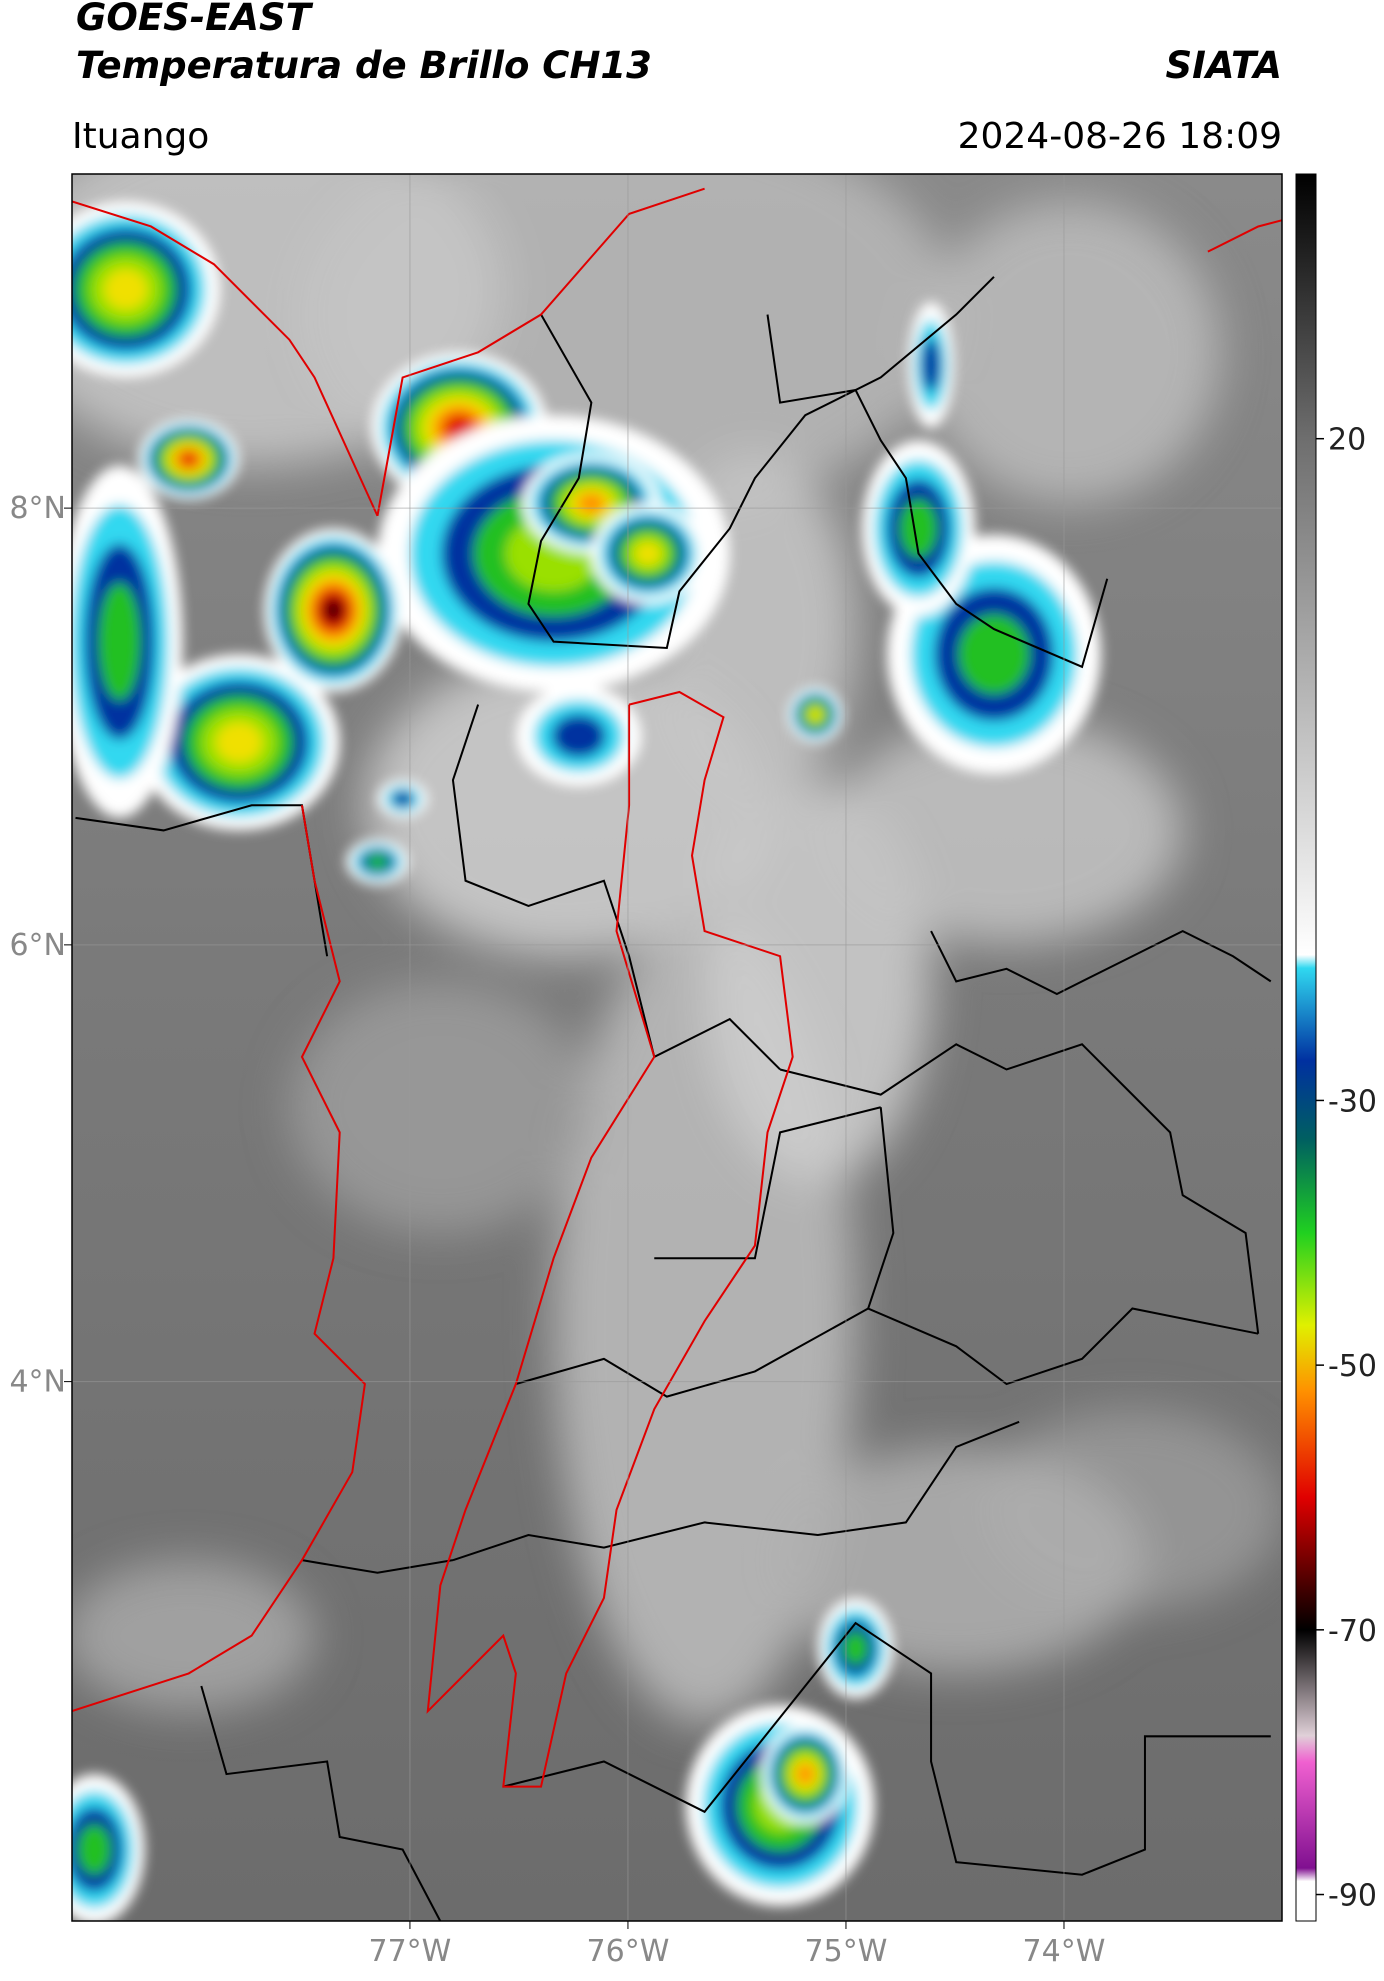 The height and width of the screenshot is (1981, 1384). Describe the element at coordinates (140, 136) in the screenshot. I see `location: Ituango` at that location.